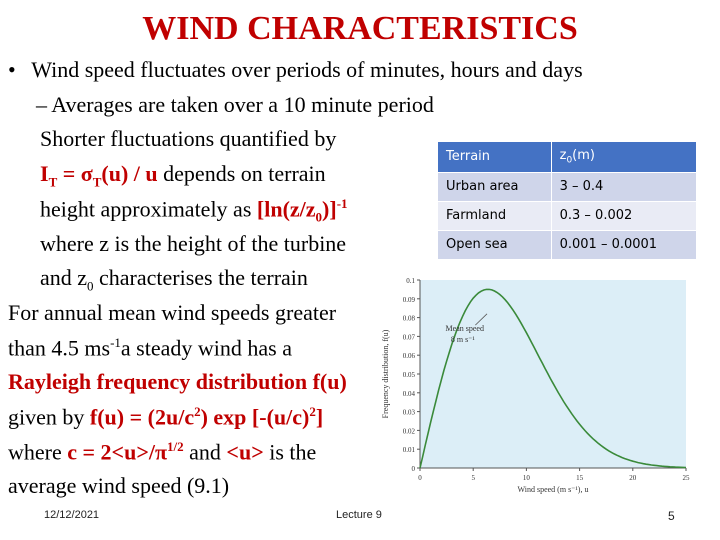 The width and height of the screenshot is (720, 540). What do you see at coordinates (494, 186) in the screenshot?
I see `table-cell: Urban area` at bounding box center [494, 186].